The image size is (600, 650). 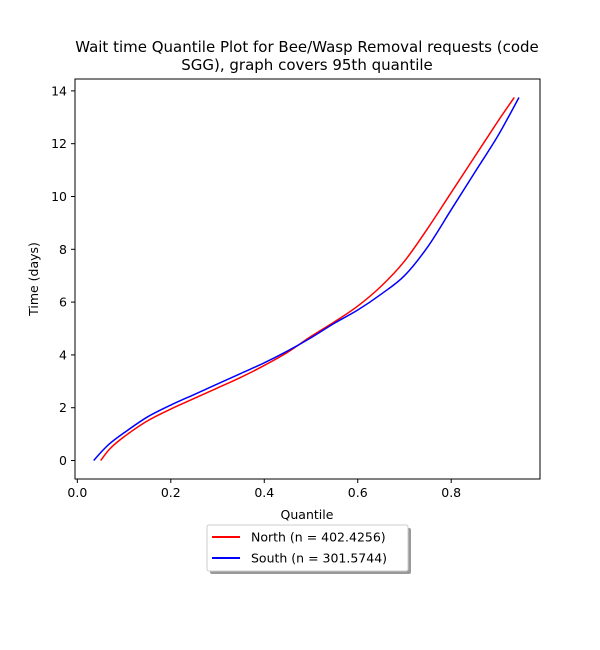 I want to click on legend-label-south: South (n = 301.5744), so click(x=319, y=558).